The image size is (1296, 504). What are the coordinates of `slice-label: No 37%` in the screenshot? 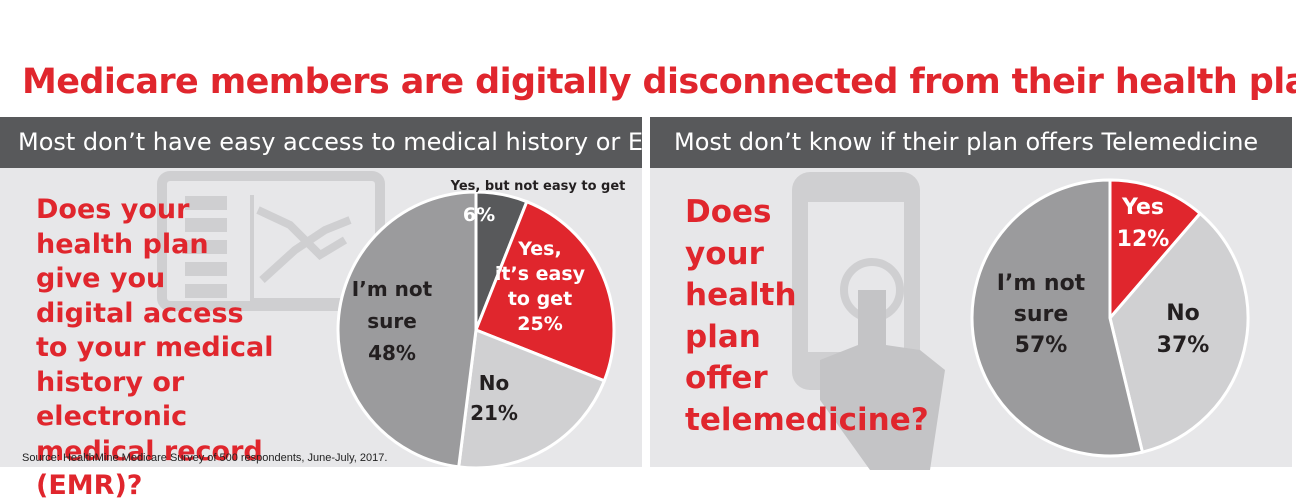 It's located at (1183, 329).